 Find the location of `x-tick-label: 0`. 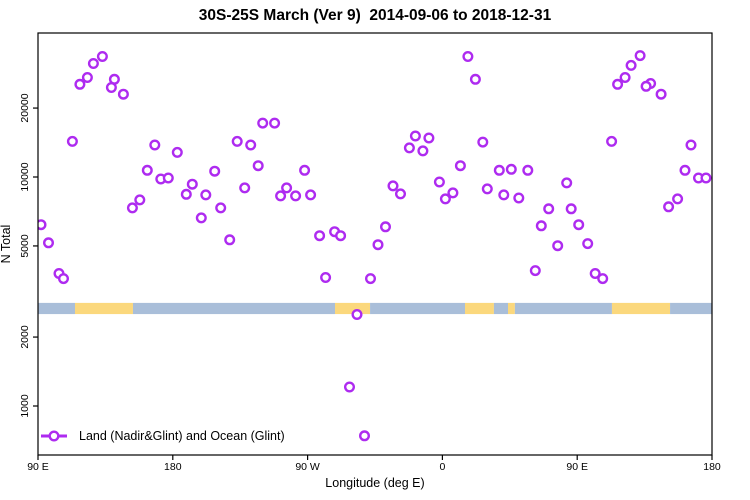

x-tick-label: 0 is located at coordinates (442, 467).